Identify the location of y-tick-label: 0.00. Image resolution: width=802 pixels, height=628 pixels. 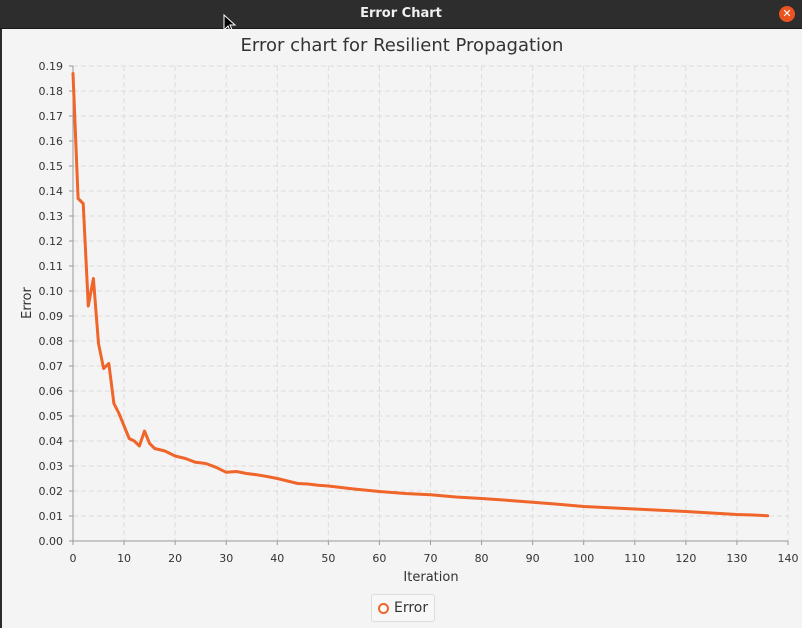
(51, 541).